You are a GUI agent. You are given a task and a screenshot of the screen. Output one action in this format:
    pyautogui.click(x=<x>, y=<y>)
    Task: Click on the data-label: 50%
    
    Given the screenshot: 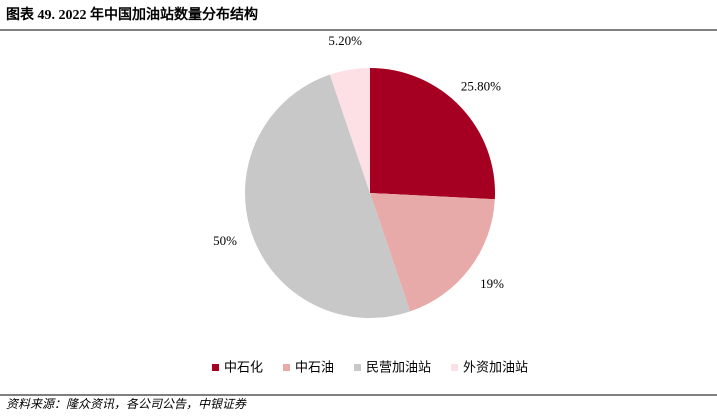 What is the action you would take?
    pyautogui.click(x=225, y=240)
    